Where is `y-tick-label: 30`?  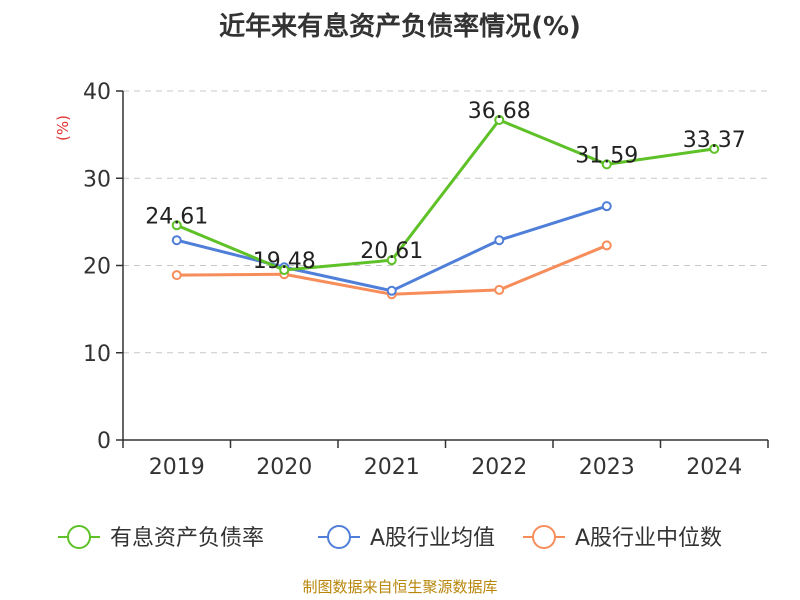
y-tick-label: 30 is located at coordinates (97, 179).